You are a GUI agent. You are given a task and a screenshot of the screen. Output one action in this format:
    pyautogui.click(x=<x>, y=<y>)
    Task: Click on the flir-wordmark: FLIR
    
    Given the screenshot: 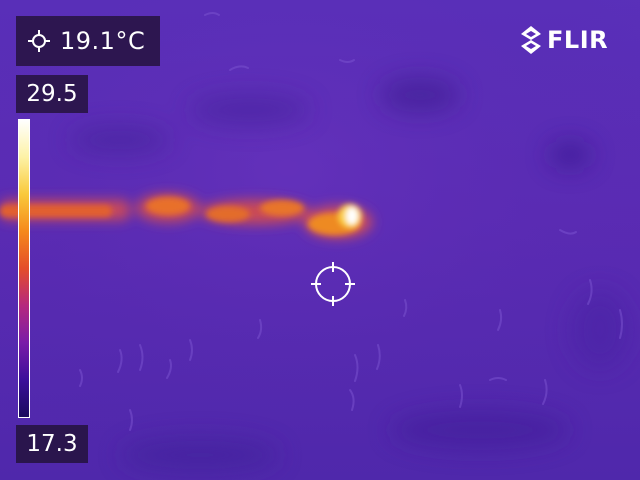 What is the action you would take?
    pyautogui.click(x=578, y=40)
    